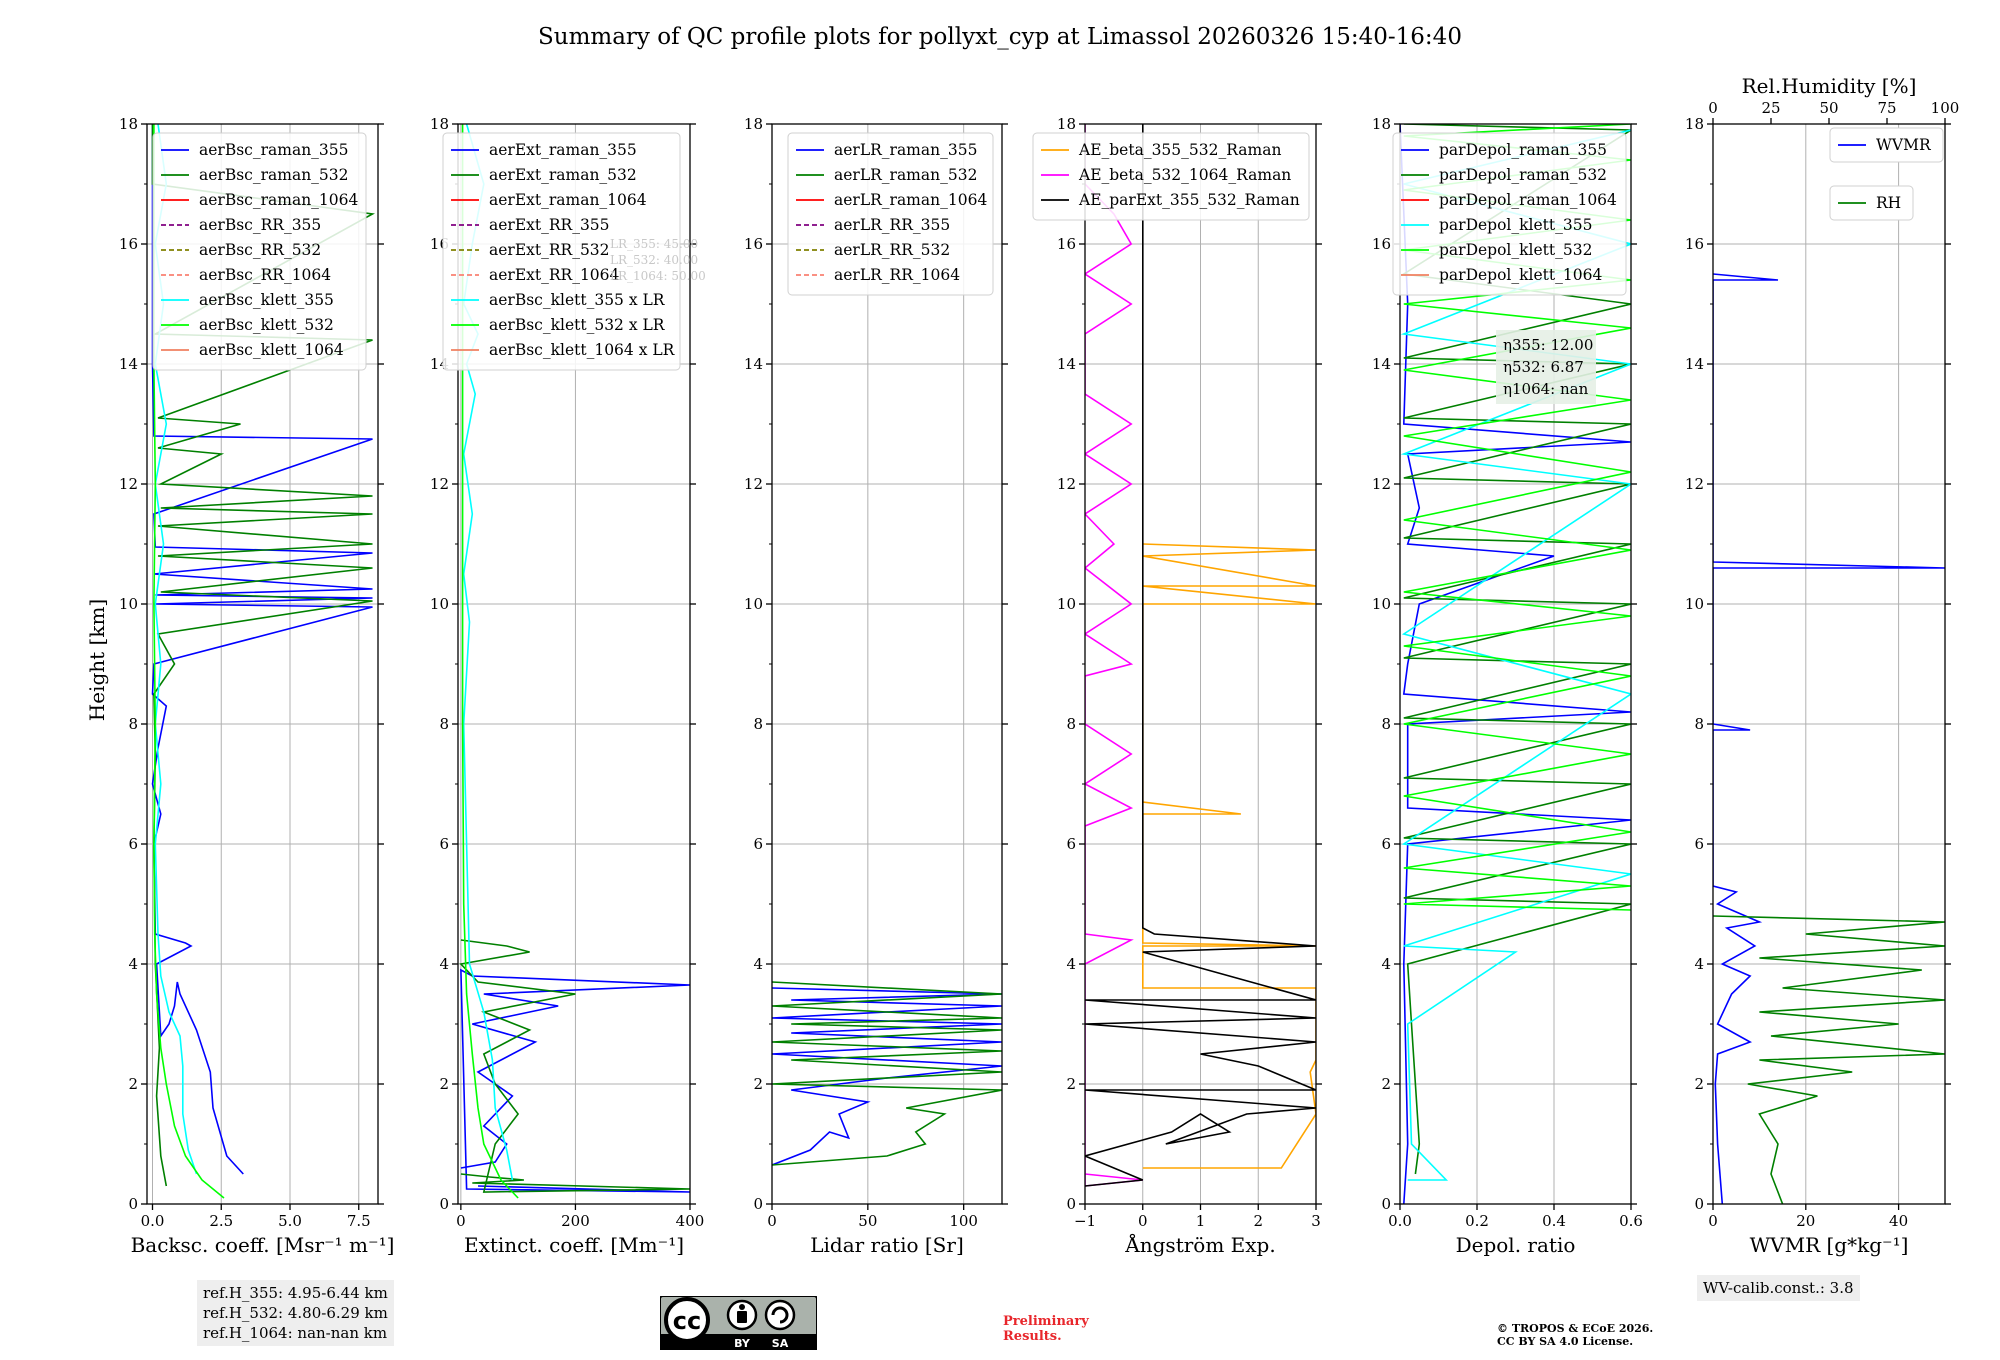 This screenshot has height=1360, width=2000. I want to click on lr-annotation: LR_355: 45.00, so click(654, 244).